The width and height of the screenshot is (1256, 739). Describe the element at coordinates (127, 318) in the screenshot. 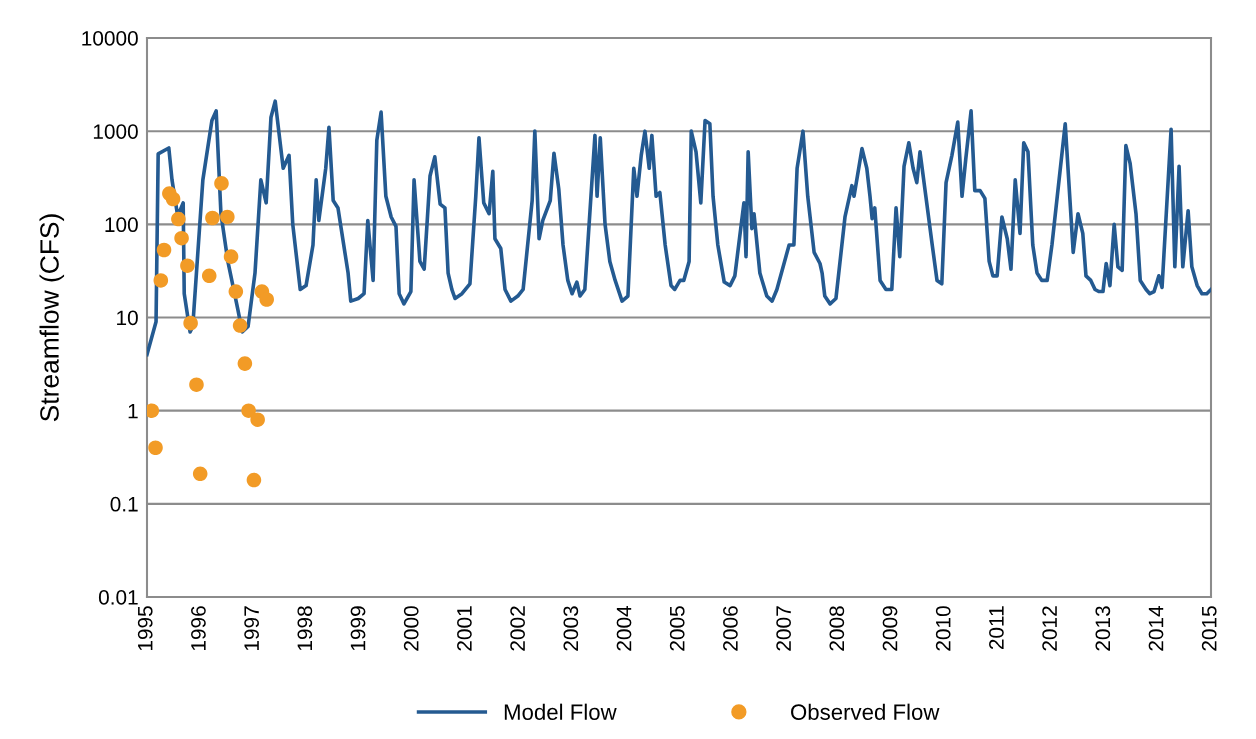

I see `y-tick-label: 10` at that location.